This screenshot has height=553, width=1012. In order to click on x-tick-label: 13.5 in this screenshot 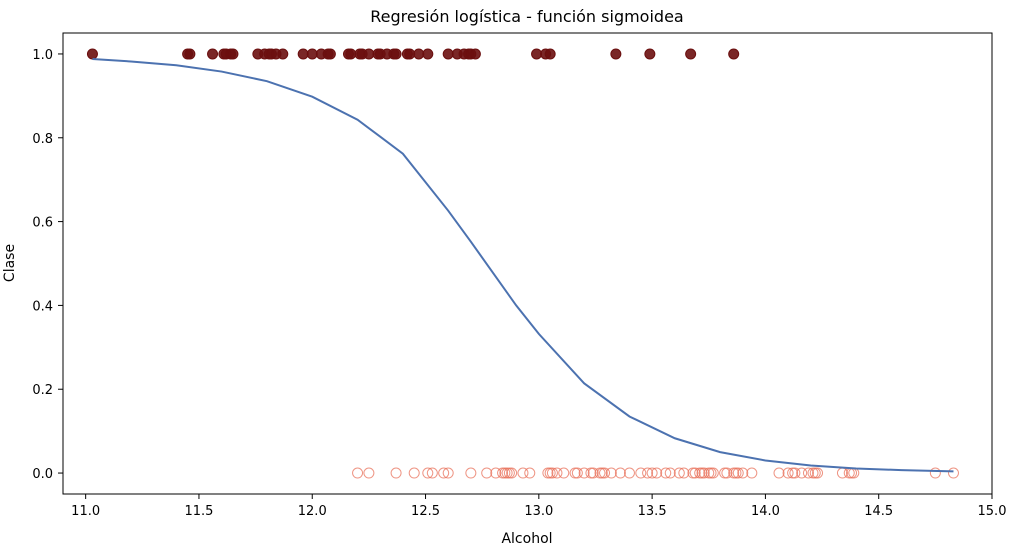, I will do `click(652, 511)`.